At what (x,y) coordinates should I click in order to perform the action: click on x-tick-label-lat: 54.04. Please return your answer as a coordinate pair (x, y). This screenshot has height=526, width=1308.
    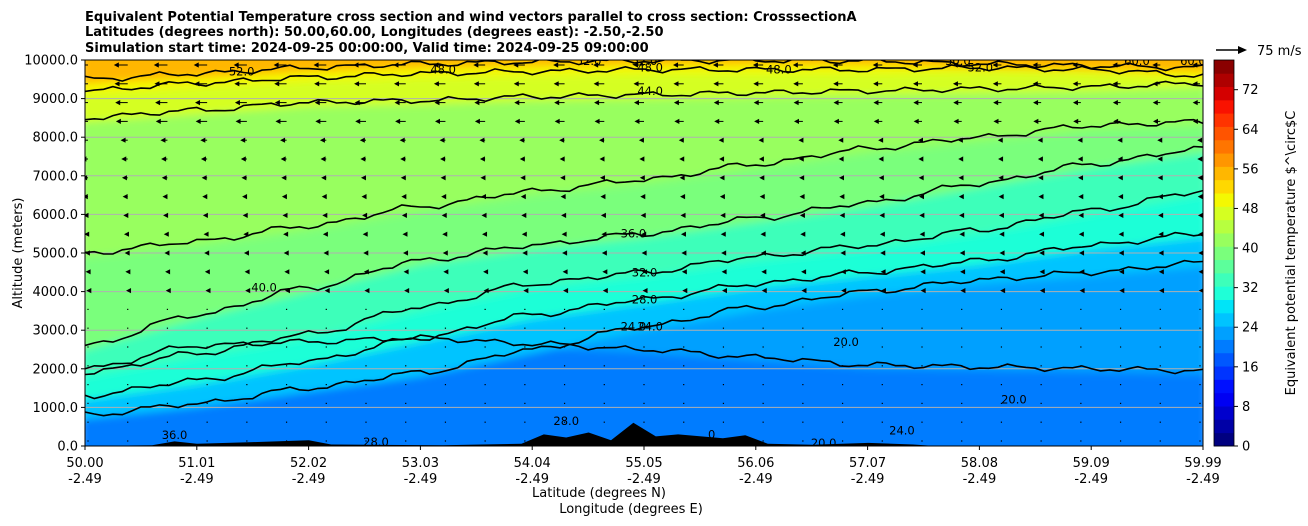
    Looking at the image, I should click on (532, 463).